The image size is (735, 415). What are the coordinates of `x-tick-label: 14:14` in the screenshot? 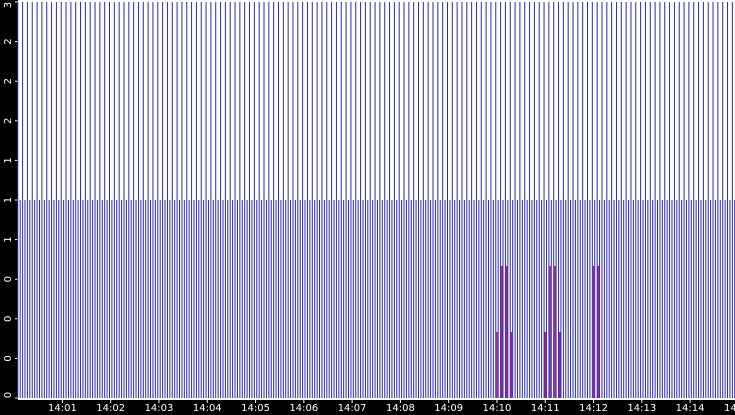 It's located at (690, 408).